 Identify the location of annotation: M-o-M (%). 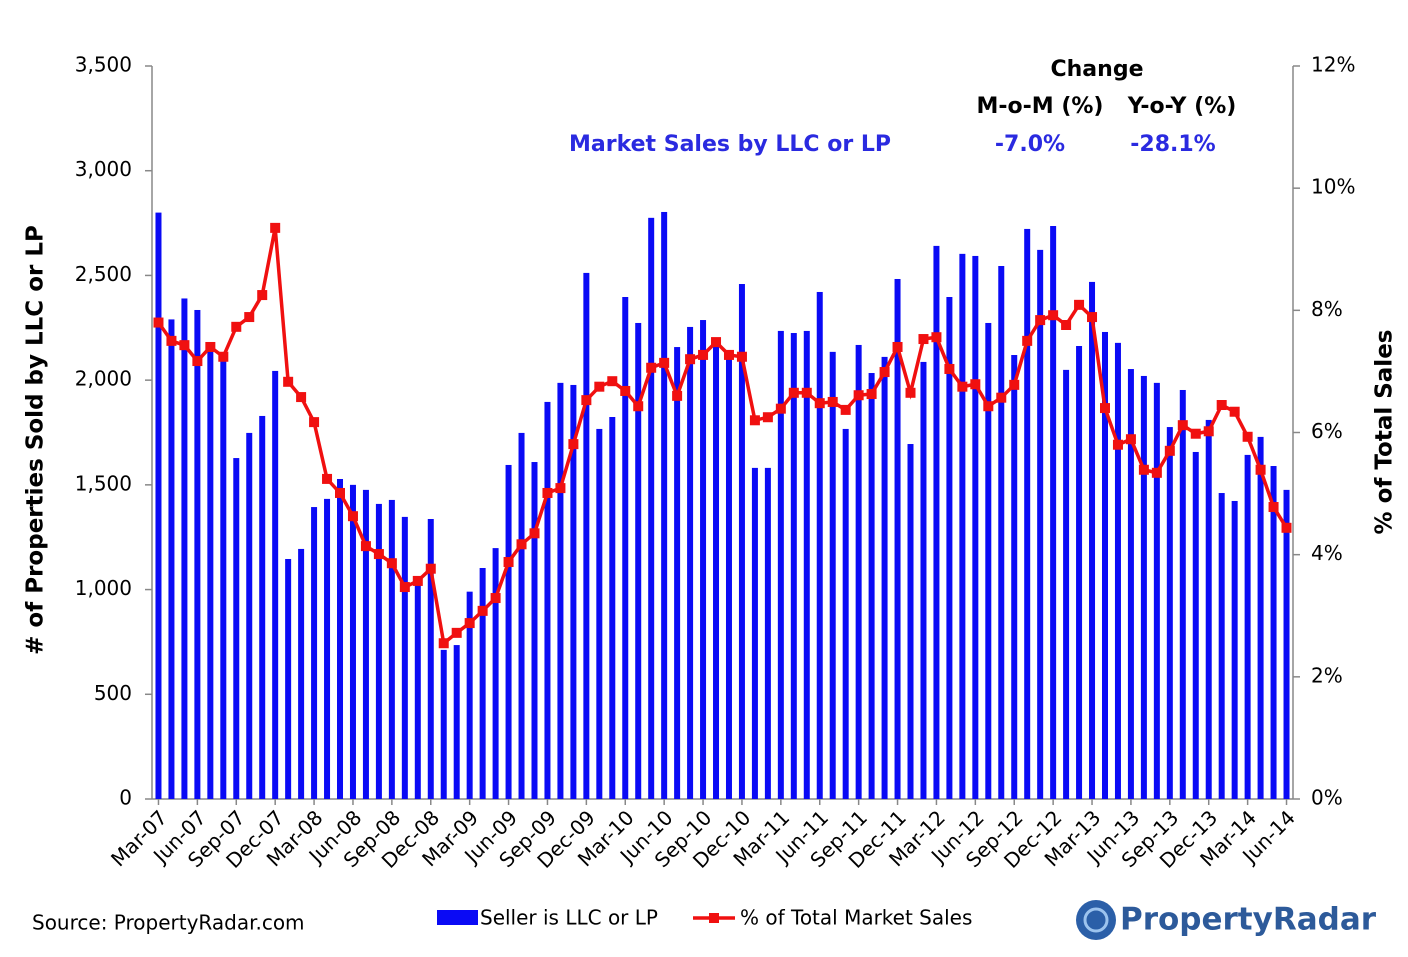
(1040, 106).